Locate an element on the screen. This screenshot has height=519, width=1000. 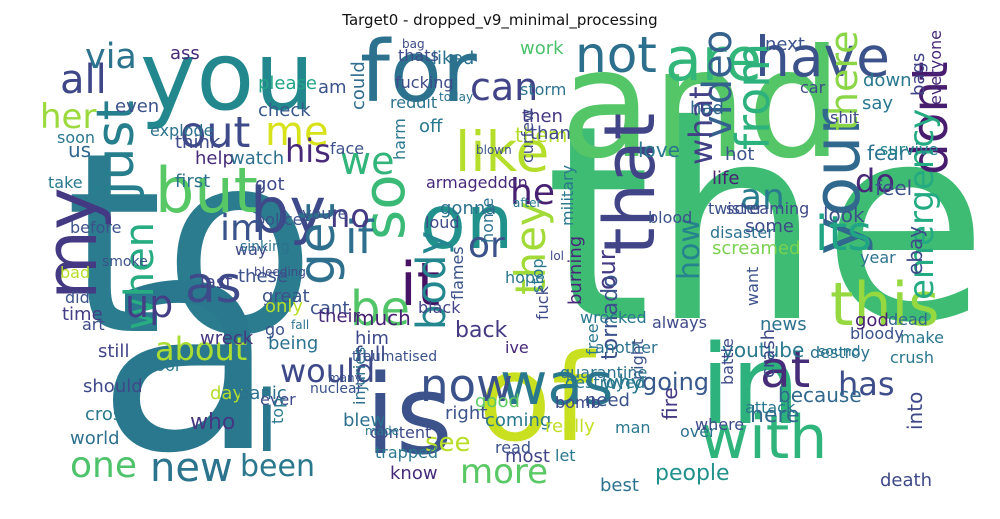
cloud-word: police is located at coordinates (279, 219).